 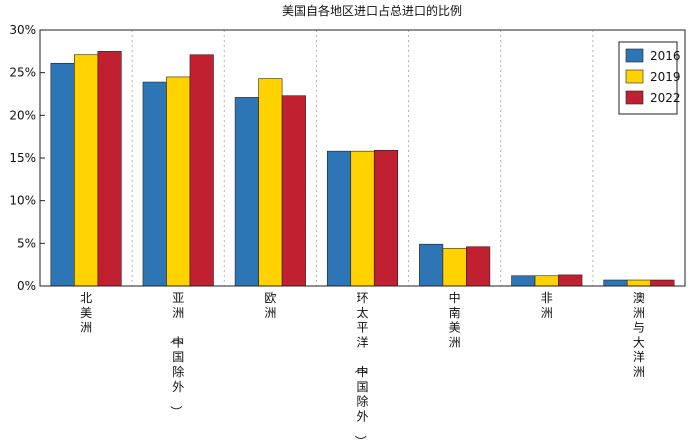 What do you see at coordinates (634, 76) in the screenshot?
I see `legend-swatch-2019` at bounding box center [634, 76].